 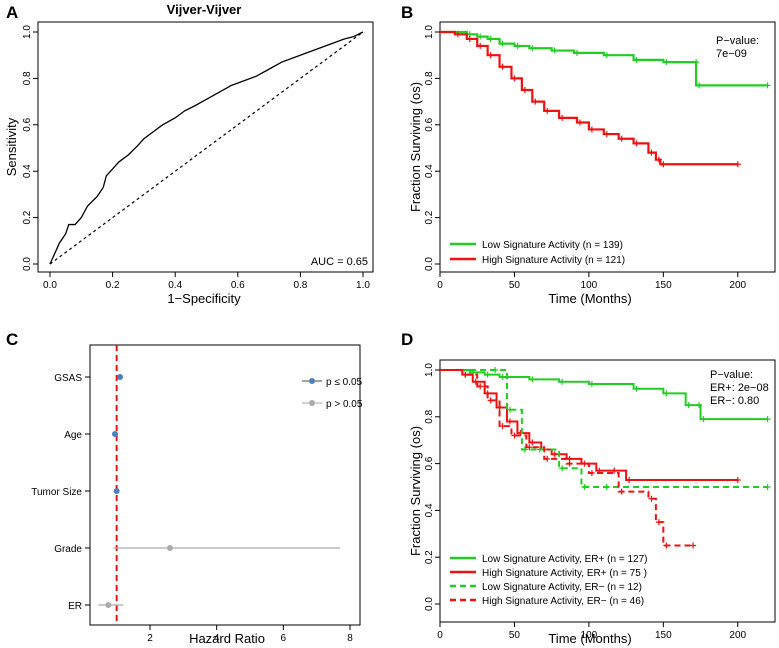 I want to click on panel-c-legend-sig-point, so click(x=312, y=381).